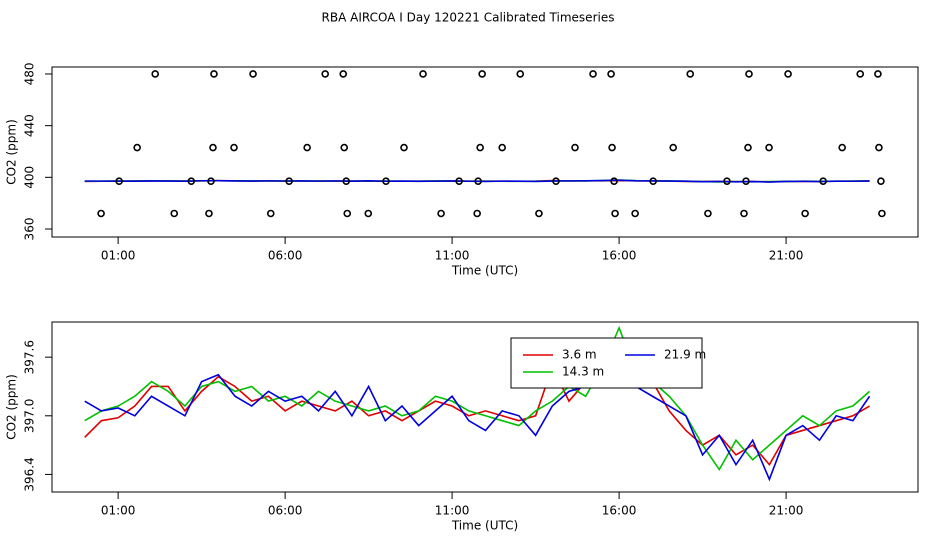  I want to click on y-tick-label: 360, so click(30, 229).